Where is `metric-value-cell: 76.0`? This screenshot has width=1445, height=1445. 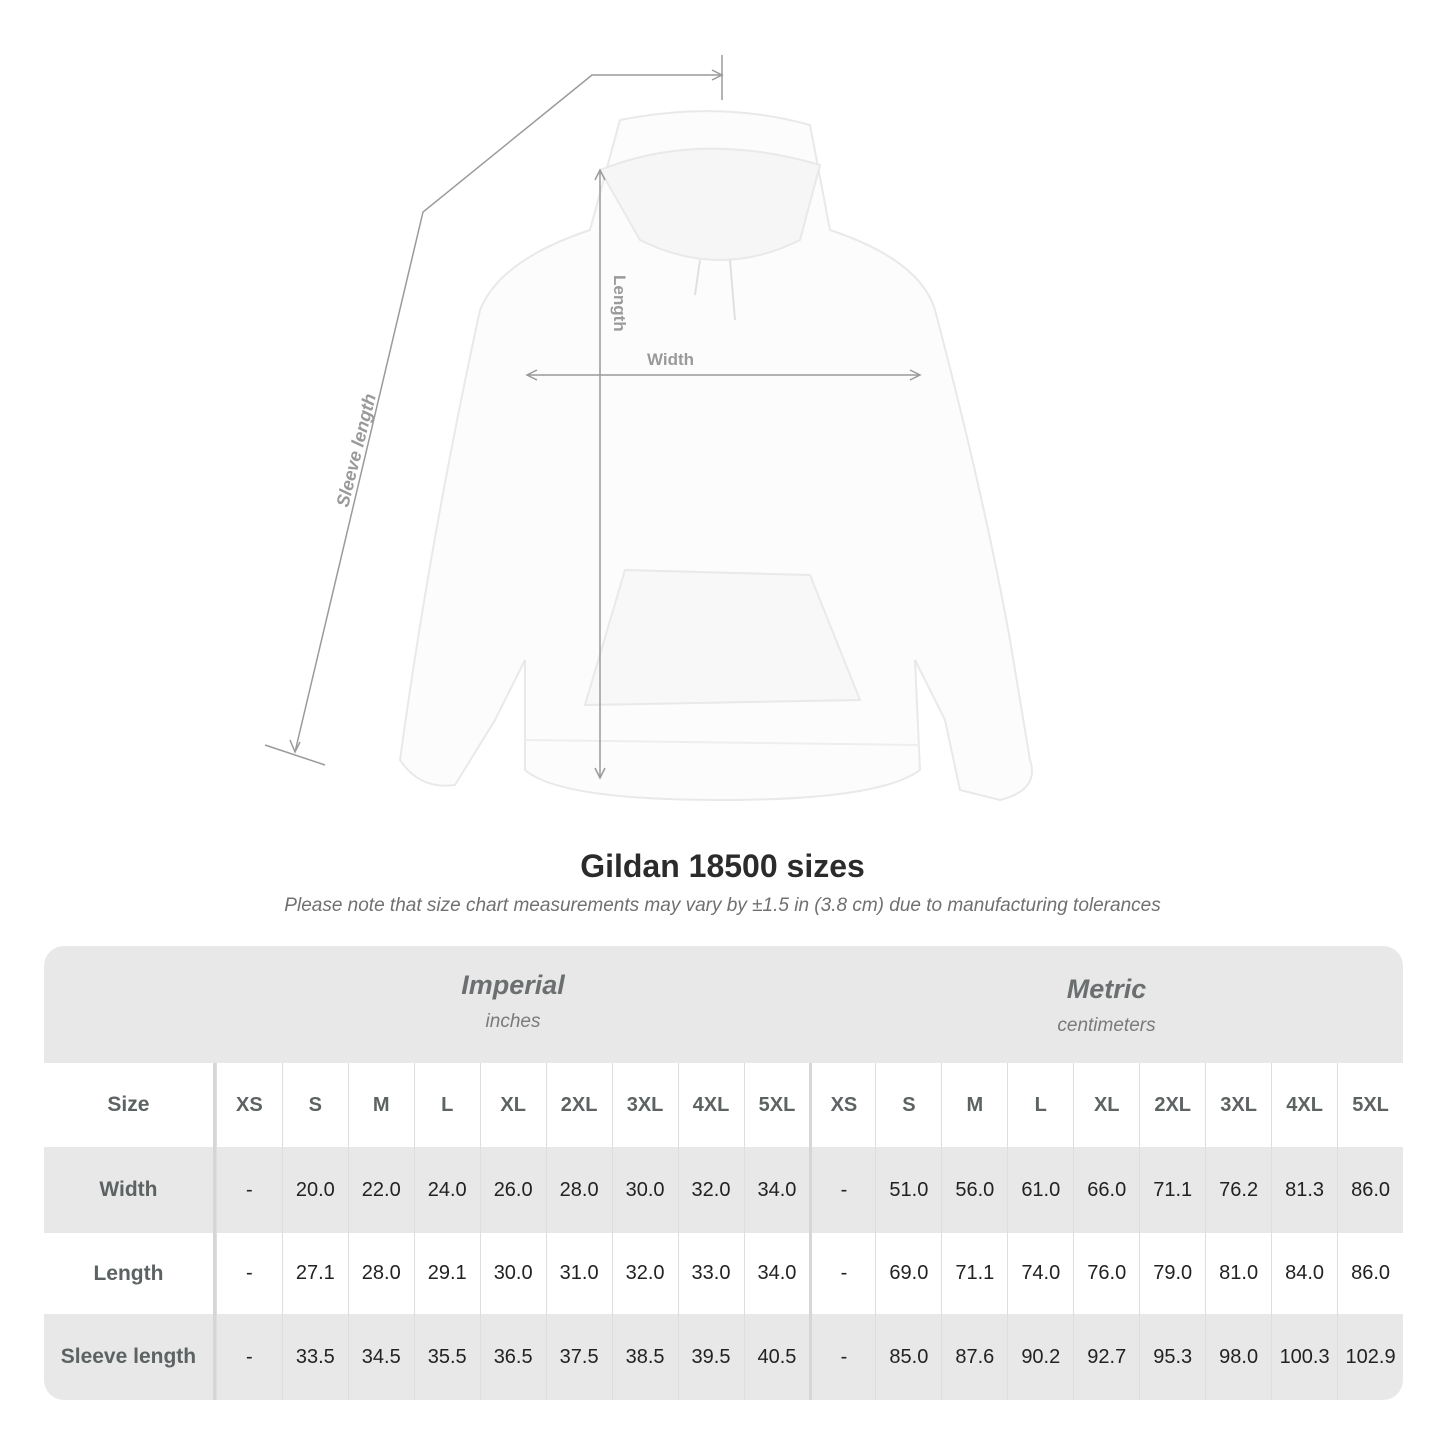
metric-value-cell: 76.0 is located at coordinates (1106, 1273).